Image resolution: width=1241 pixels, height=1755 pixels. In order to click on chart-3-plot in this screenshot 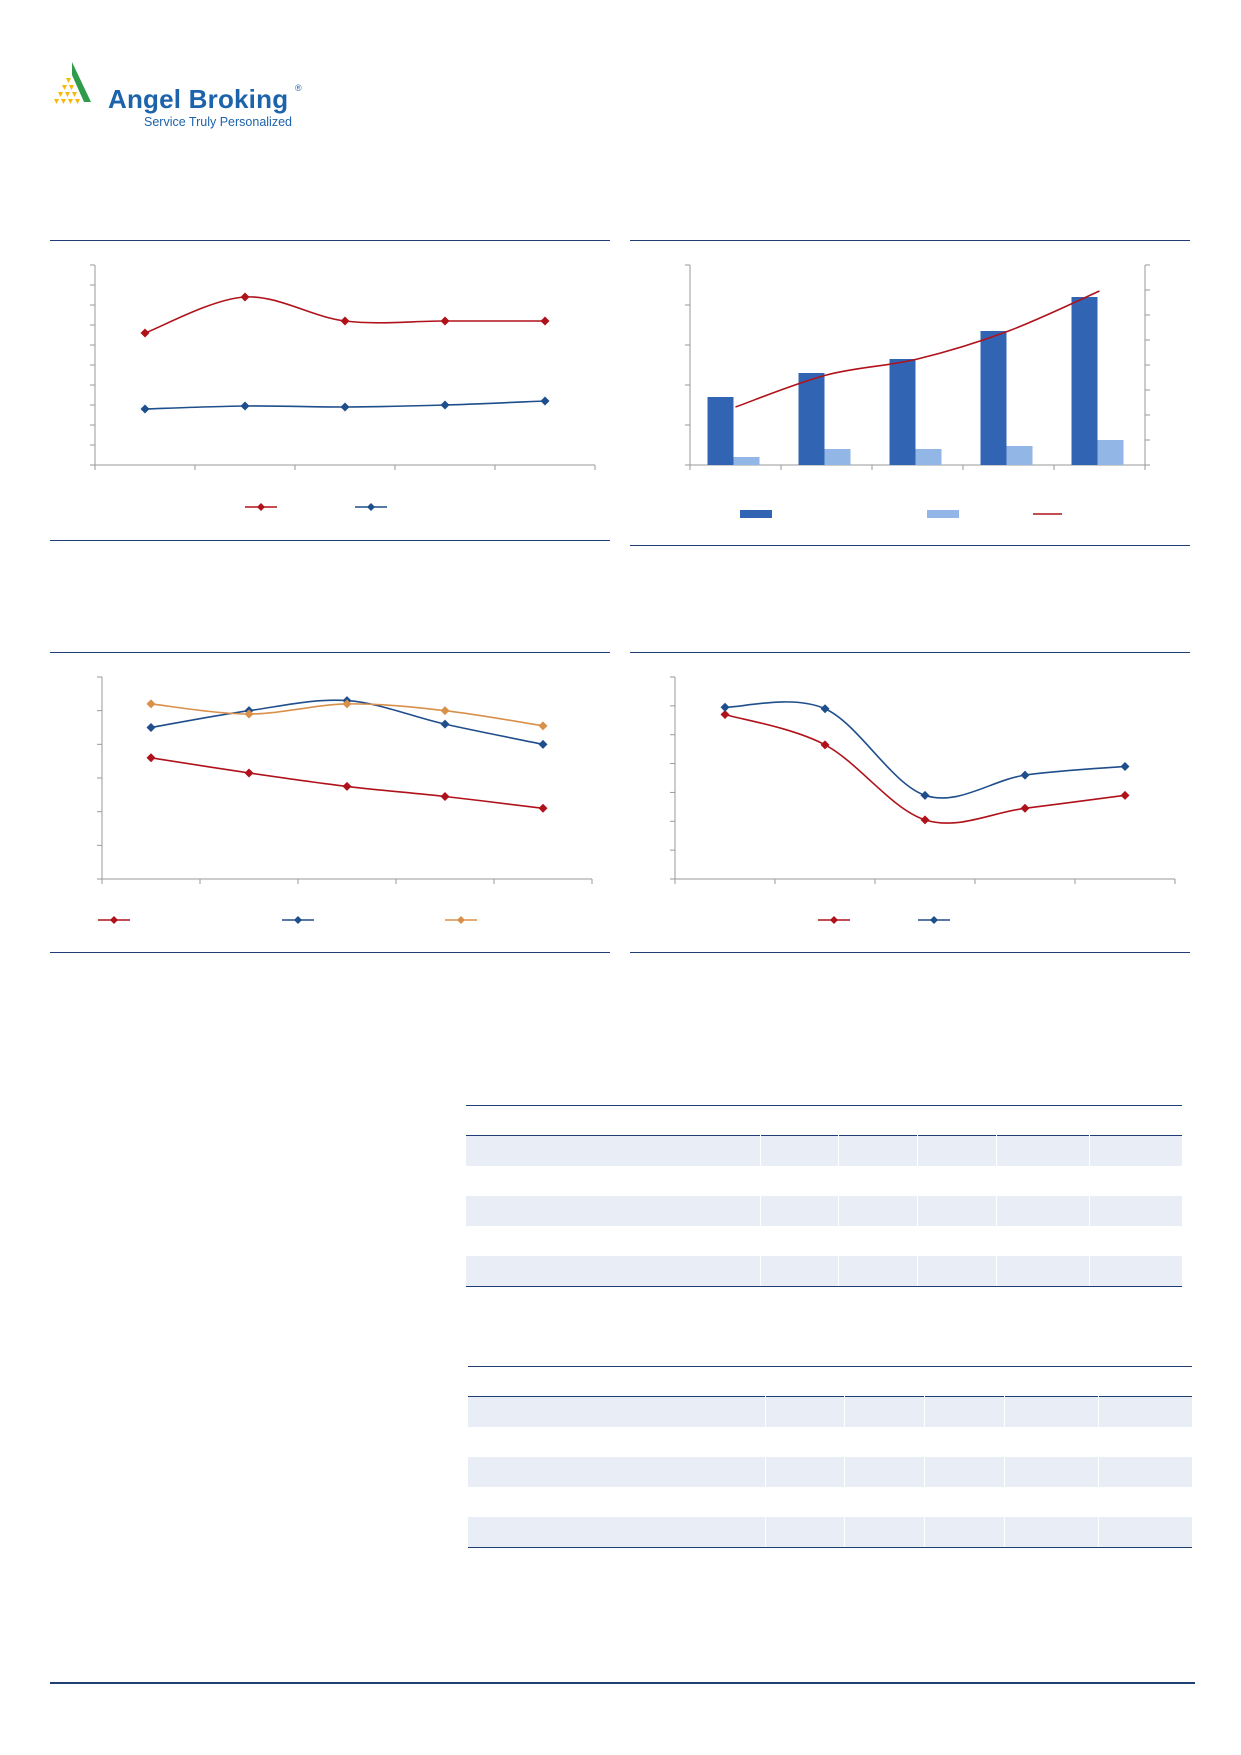, I will do `click(345, 800)`.